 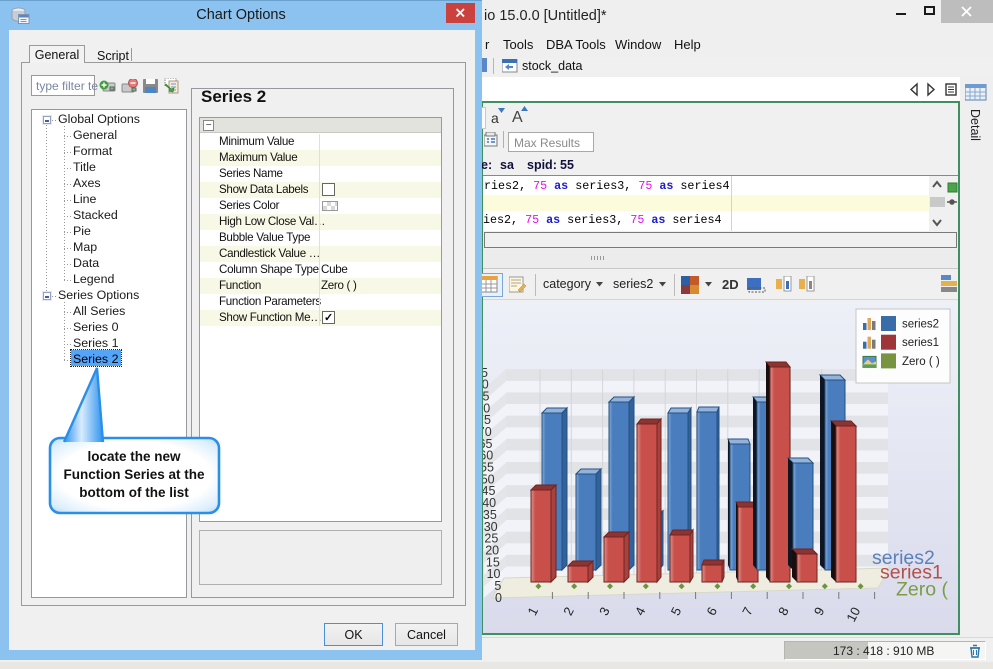 I want to click on svg-text: 70, so click(x=487, y=432).